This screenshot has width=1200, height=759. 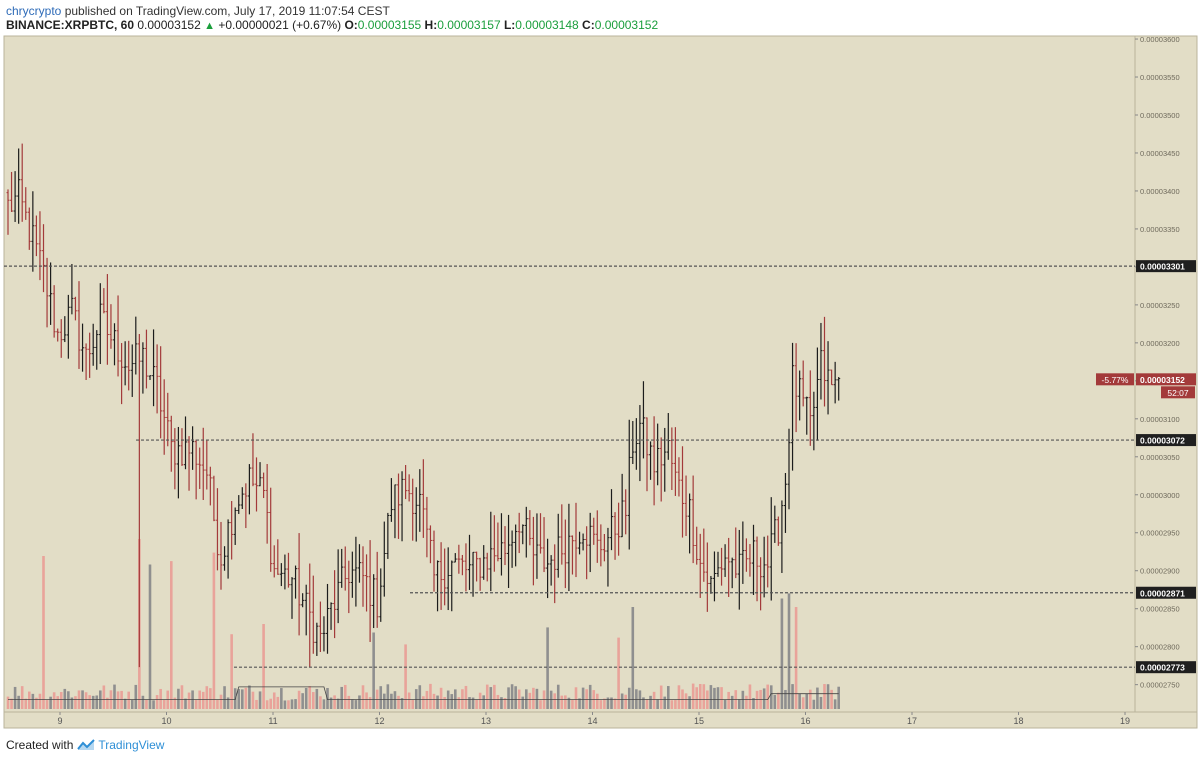 What do you see at coordinates (1178, 393) in the screenshot?
I see `countdown-label: 52:07` at bounding box center [1178, 393].